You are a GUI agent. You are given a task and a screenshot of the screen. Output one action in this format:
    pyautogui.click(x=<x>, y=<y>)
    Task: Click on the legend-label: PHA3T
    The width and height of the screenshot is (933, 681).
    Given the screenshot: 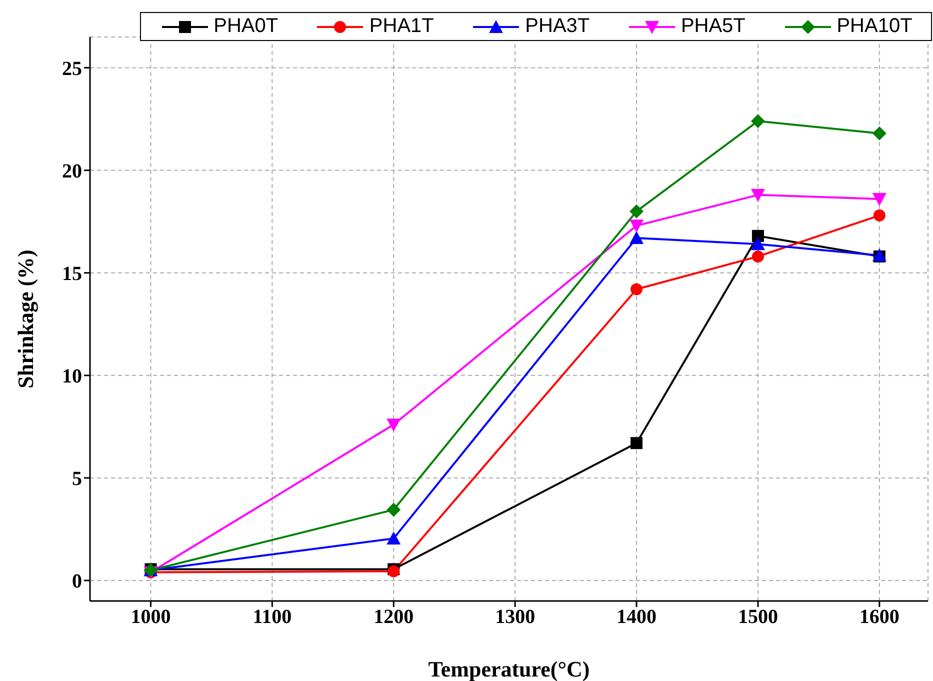 What is the action you would take?
    pyautogui.click(x=557, y=26)
    